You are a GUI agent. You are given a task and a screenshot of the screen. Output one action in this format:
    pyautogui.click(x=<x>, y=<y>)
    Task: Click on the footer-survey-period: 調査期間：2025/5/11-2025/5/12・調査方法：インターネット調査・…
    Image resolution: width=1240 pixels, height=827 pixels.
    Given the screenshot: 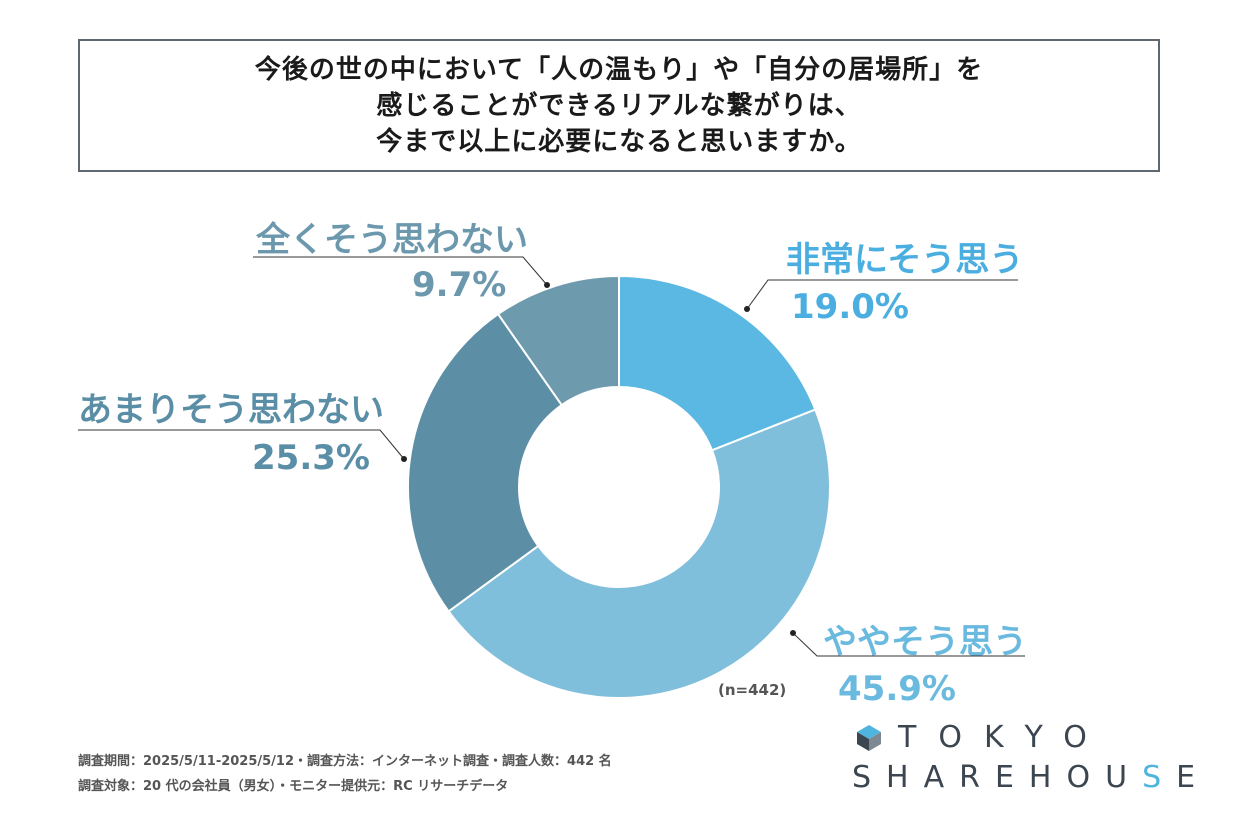 What is the action you would take?
    pyautogui.click(x=345, y=761)
    